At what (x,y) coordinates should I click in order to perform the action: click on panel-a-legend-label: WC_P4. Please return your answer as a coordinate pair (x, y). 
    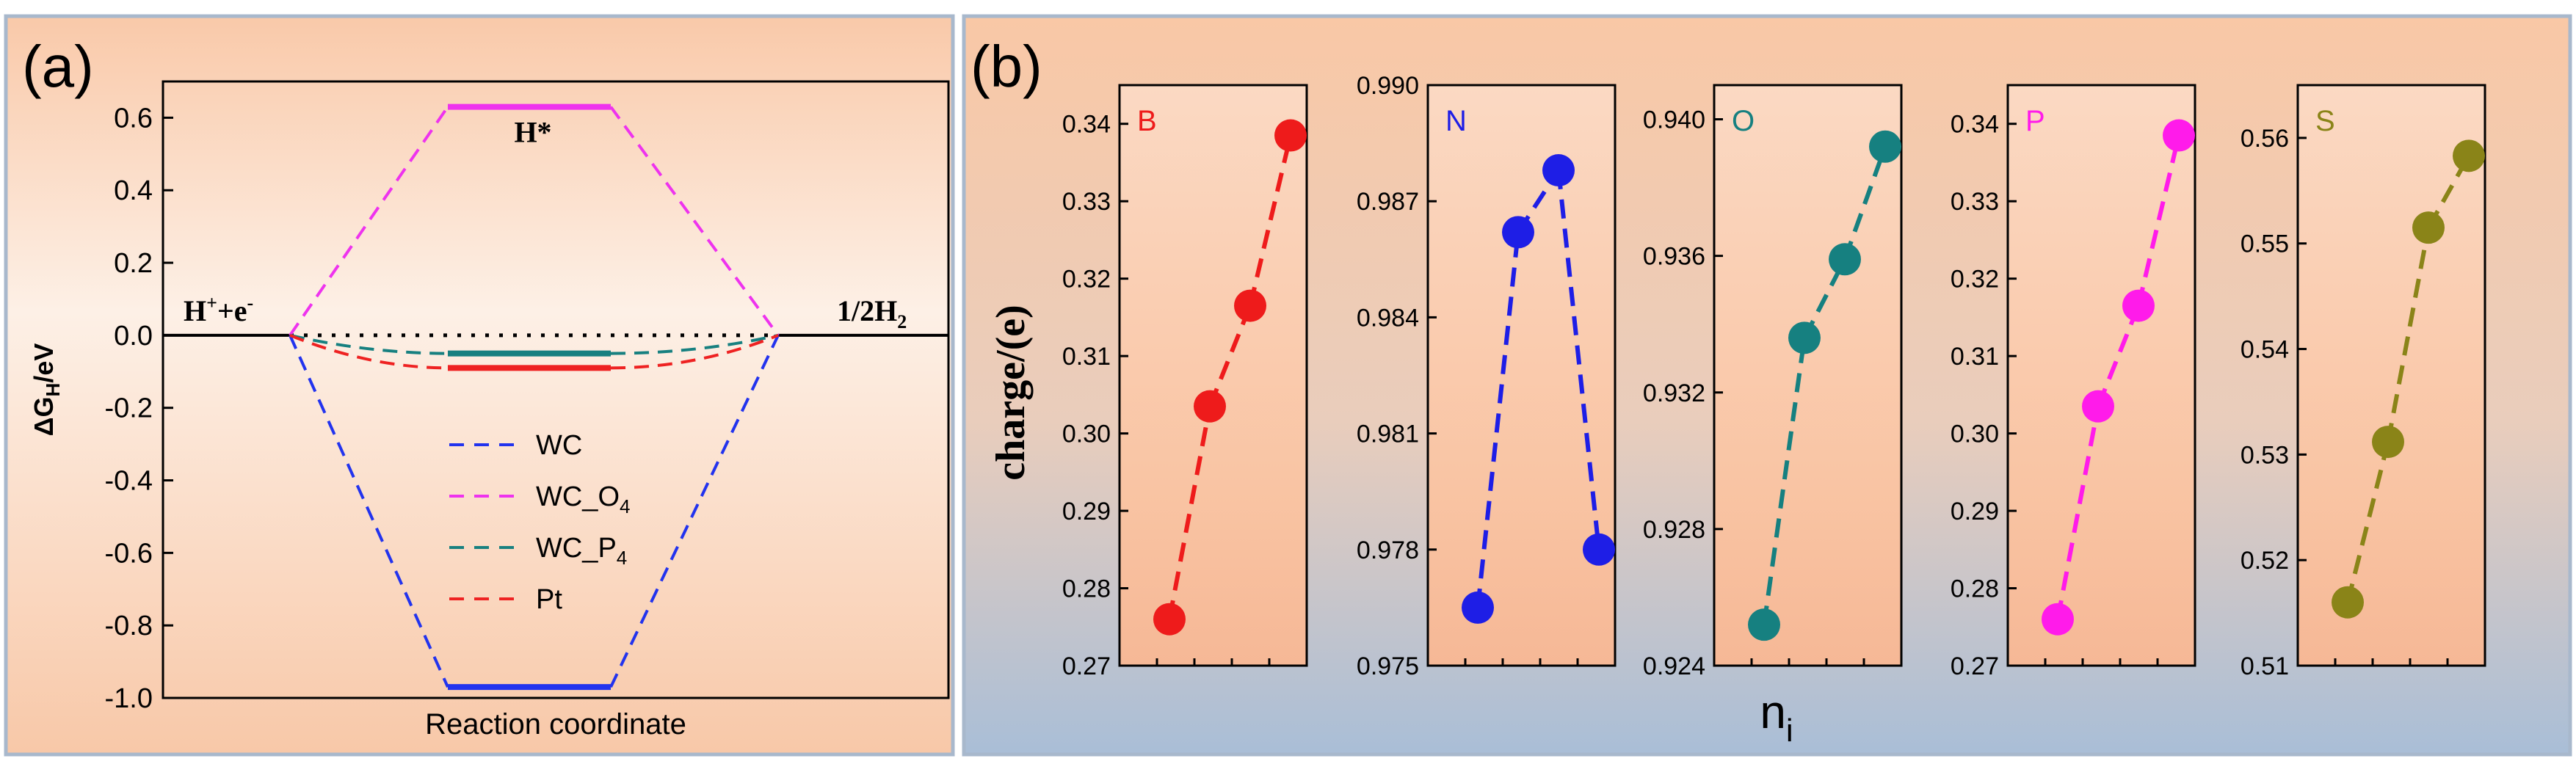
    Looking at the image, I should click on (581, 551).